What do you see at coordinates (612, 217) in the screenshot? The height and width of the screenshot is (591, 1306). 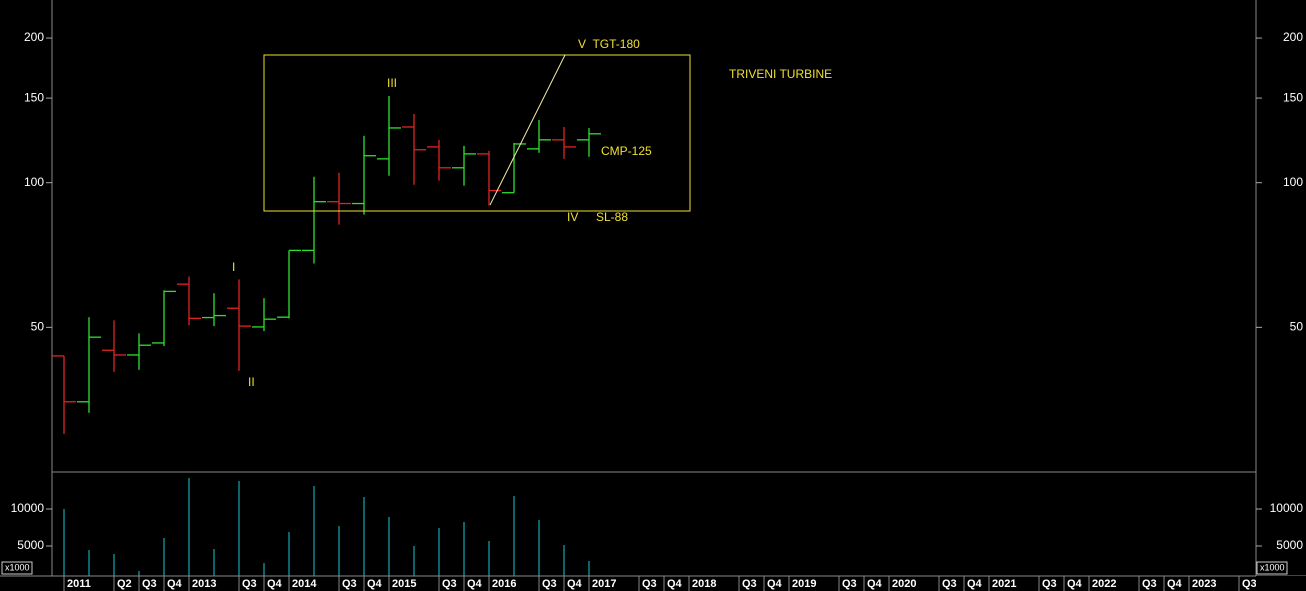 I see `annotation: SL-88` at bounding box center [612, 217].